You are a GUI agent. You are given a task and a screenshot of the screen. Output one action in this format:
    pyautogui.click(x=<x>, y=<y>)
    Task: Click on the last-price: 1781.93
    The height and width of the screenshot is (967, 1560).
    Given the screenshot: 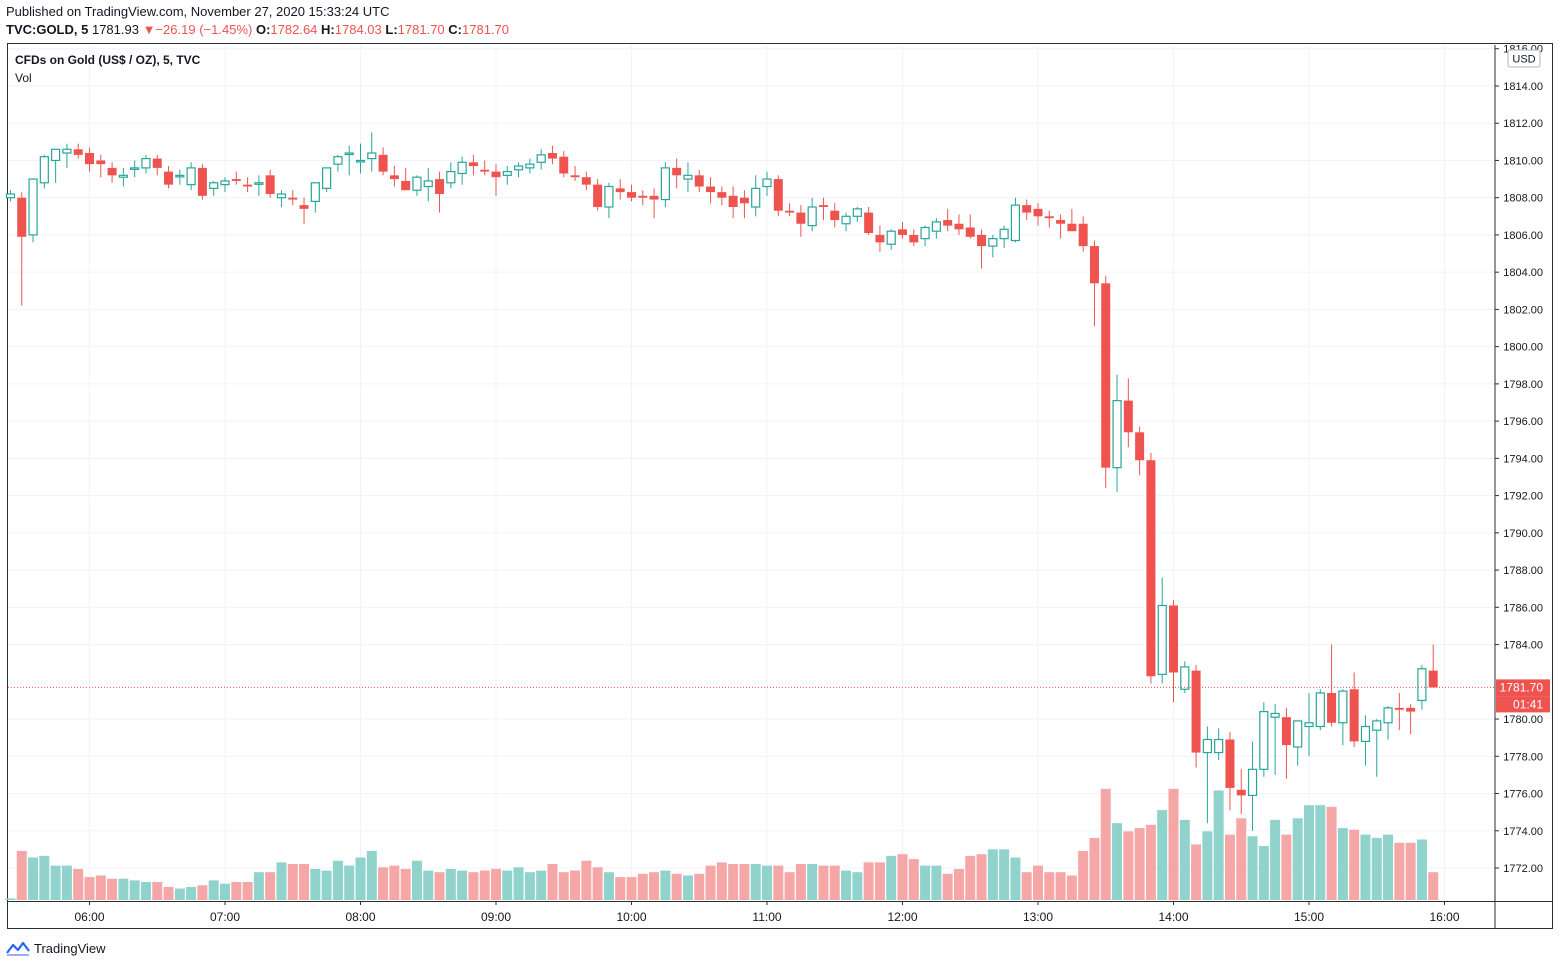 What is the action you would take?
    pyautogui.click(x=115, y=29)
    